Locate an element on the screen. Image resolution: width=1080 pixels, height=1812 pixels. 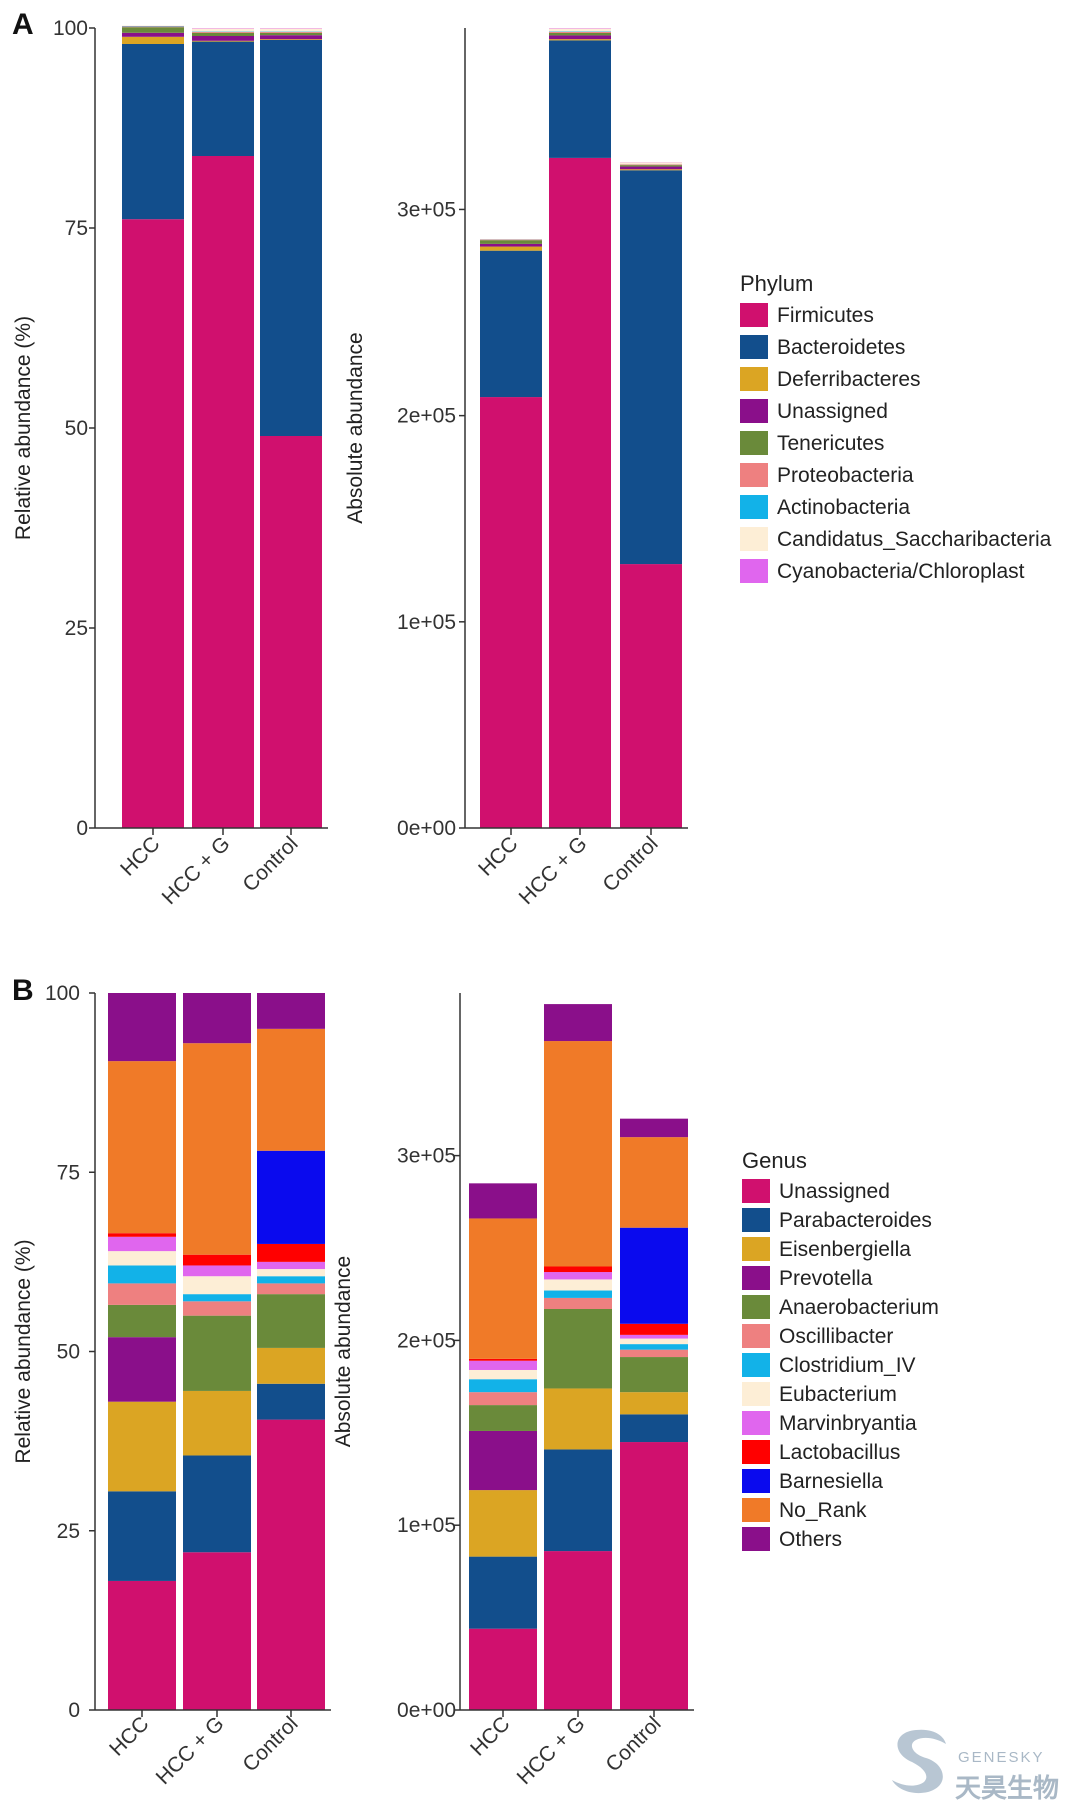
y-tick-label: 50 is located at coordinates (68, 1352).